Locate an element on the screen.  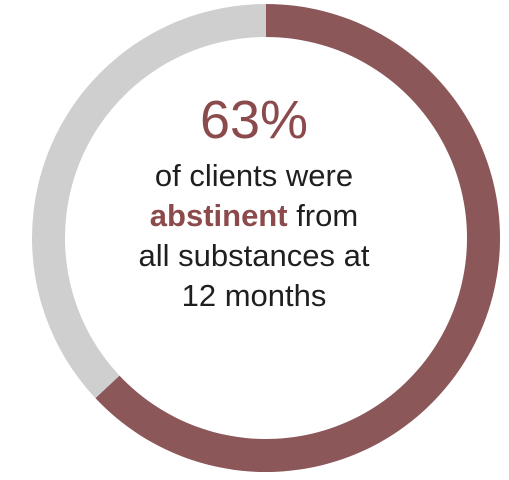
caption-line-1: of clients were is located at coordinates (254, 175).